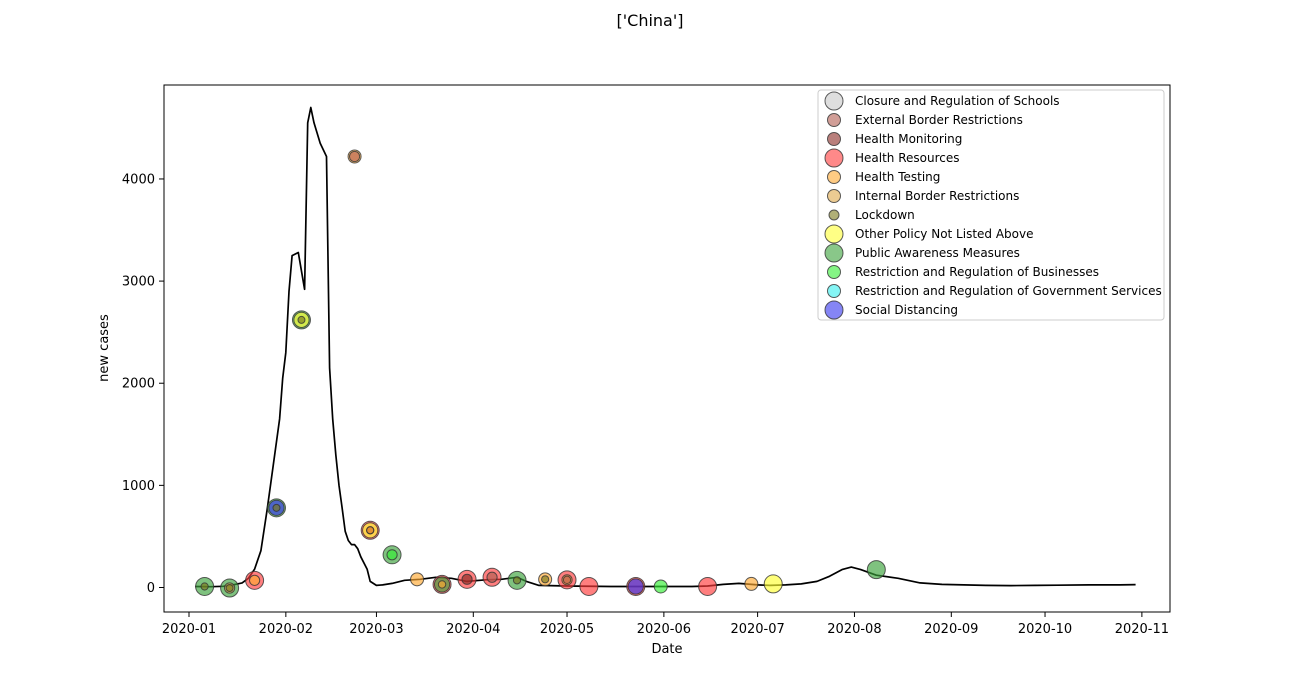 This screenshot has width=1300, height=700. What do you see at coordinates (1142, 629) in the screenshot?
I see `x-tick-label: 2020-11` at bounding box center [1142, 629].